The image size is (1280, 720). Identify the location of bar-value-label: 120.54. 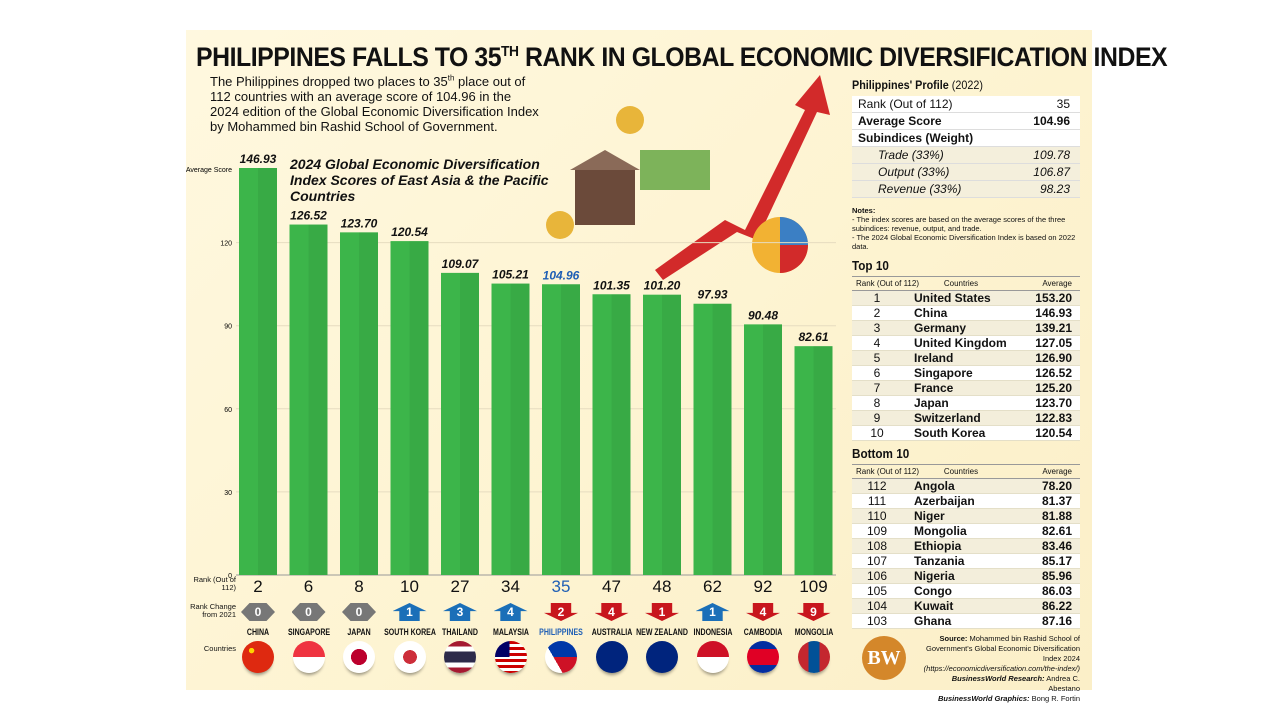
(409, 232).